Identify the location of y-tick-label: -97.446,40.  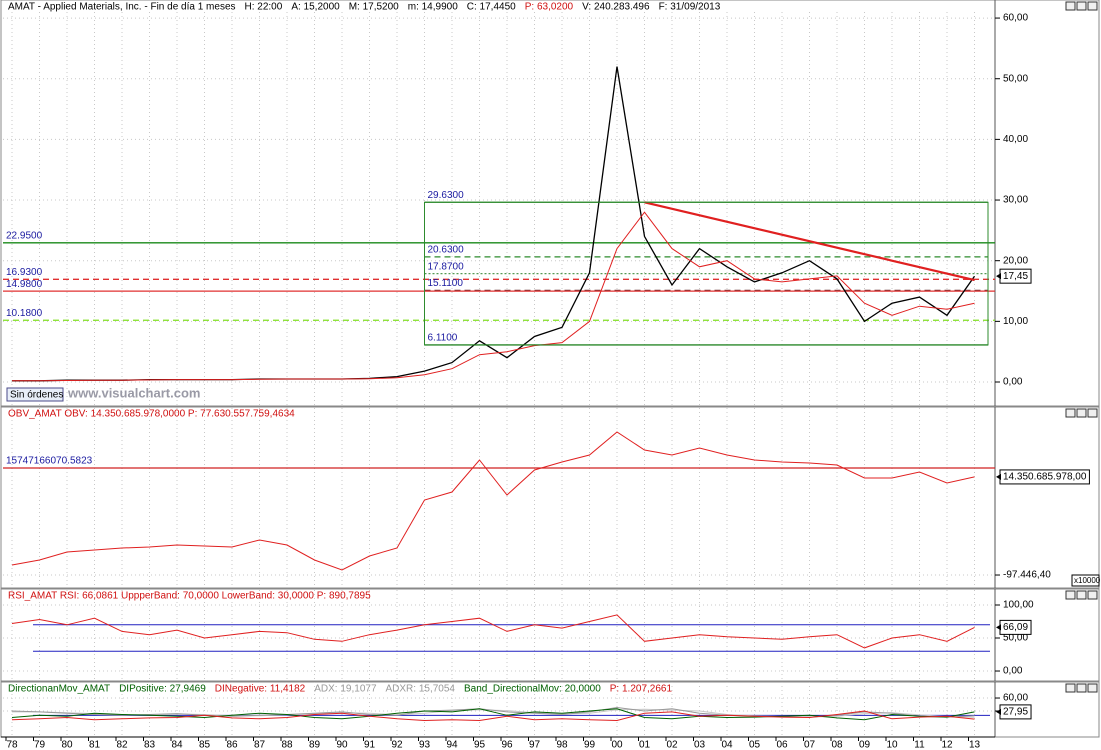
(1027, 575).